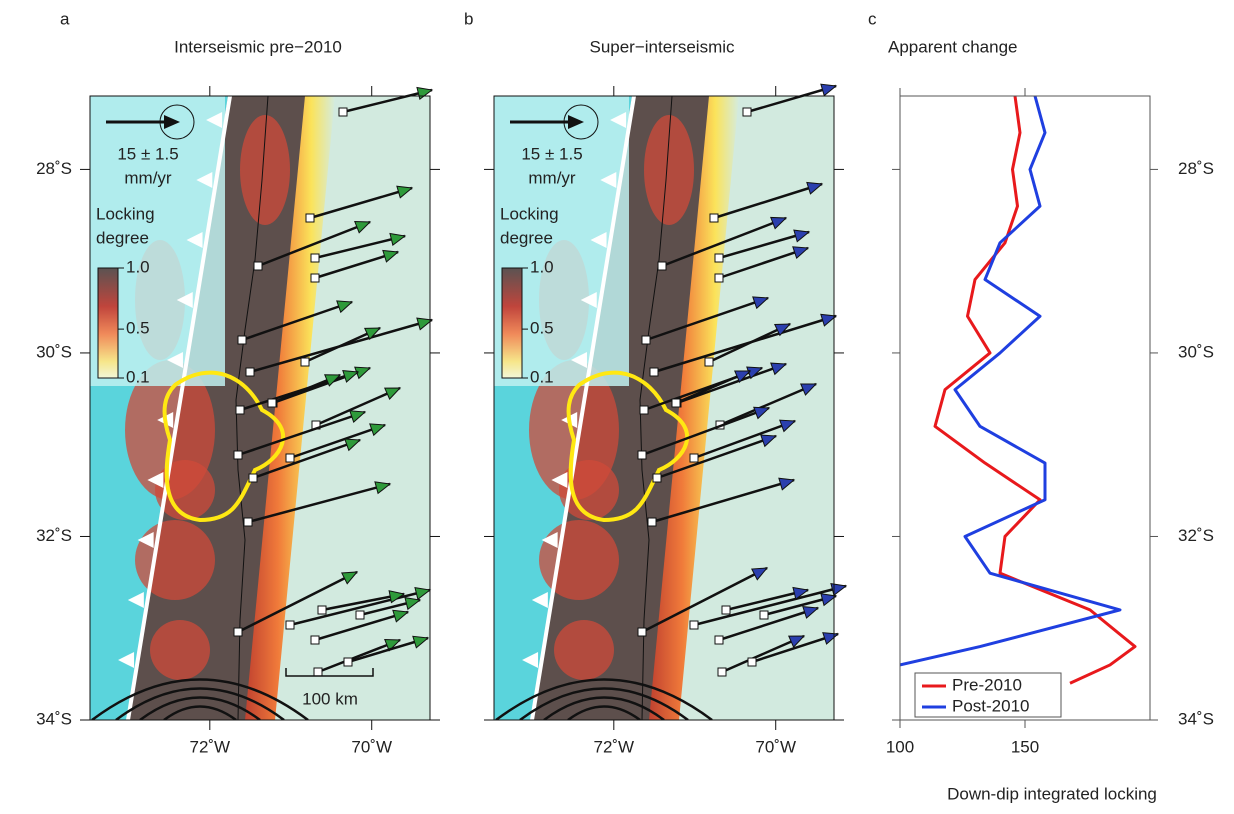 The height and width of the screenshot is (814, 1234). What do you see at coordinates (987, 684) in the screenshot?
I see `legend-label: Pre-2010` at bounding box center [987, 684].